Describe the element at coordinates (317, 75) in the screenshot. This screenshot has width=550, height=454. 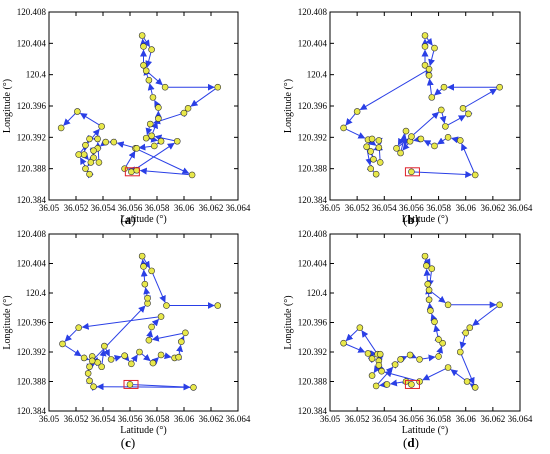
I see `y-tick-label: 120.4` at that location.